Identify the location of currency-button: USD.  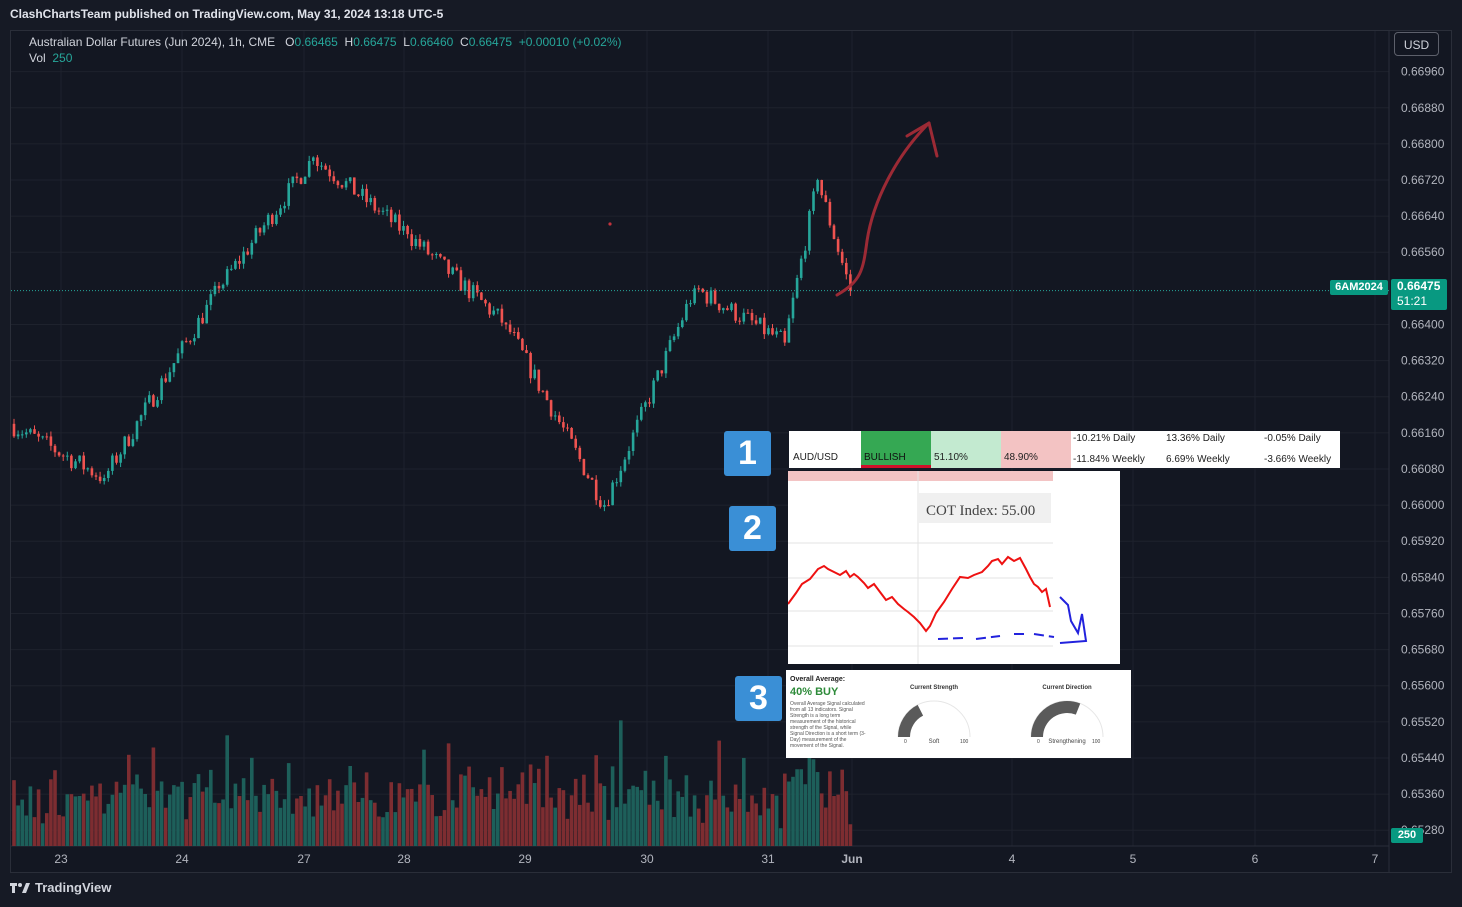
(1416, 44).